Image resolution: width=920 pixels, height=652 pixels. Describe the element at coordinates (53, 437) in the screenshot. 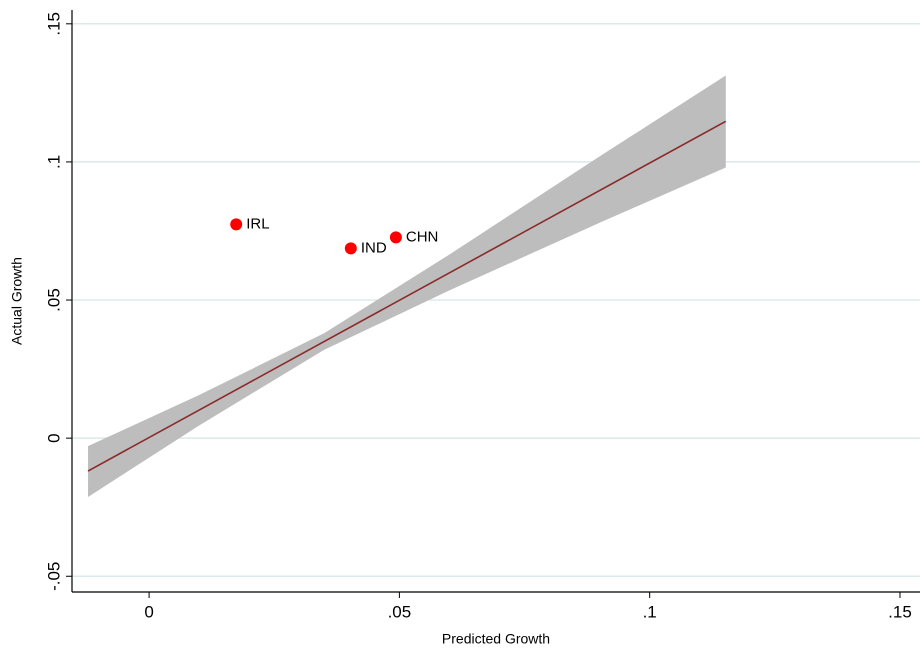

I see `y-tick-label: 0` at that location.